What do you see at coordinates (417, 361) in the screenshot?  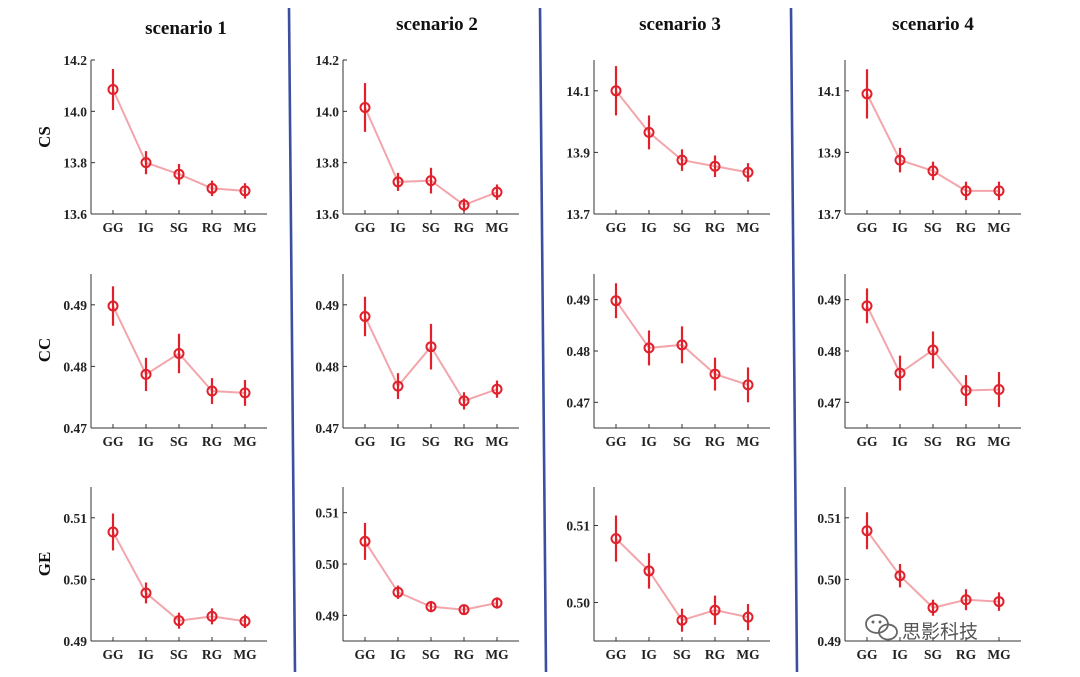 I see `panel-cc-s2: 0.47 0.48 0.49 GG IG SG RG MG` at bounding box center [417, 361].